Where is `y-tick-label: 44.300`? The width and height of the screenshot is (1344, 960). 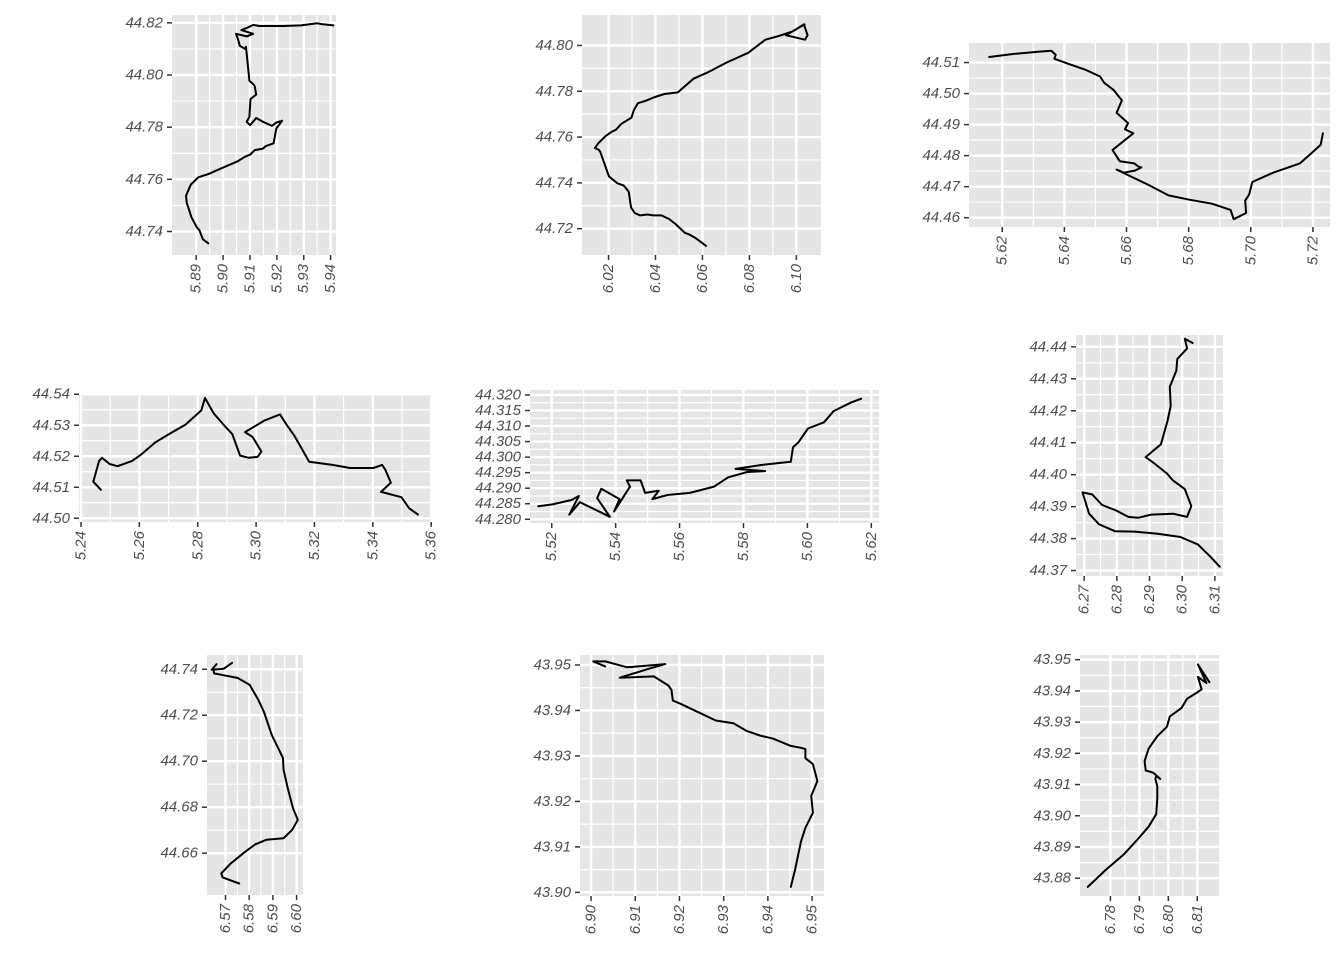 y-tick-label: 44.300 is located at coordinates (498, 457).